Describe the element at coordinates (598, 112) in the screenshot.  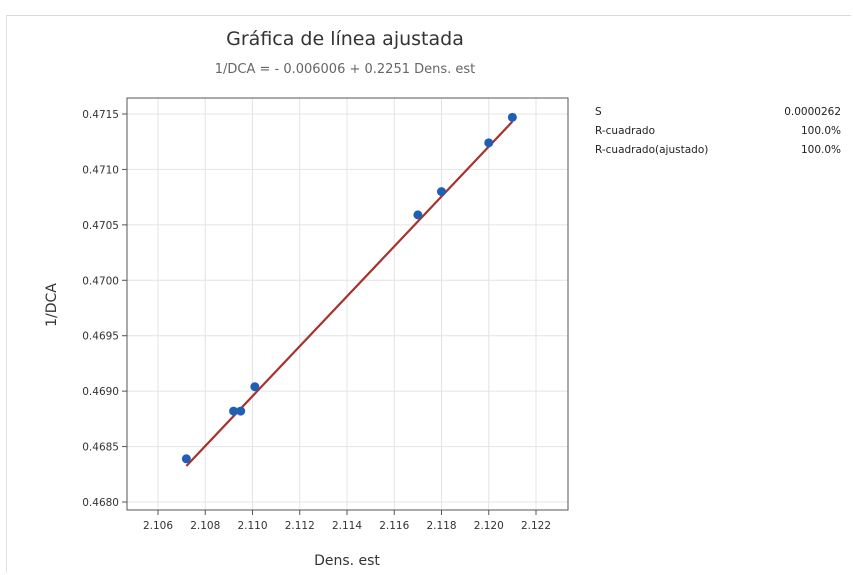
I see `stat-label: S` at that location.